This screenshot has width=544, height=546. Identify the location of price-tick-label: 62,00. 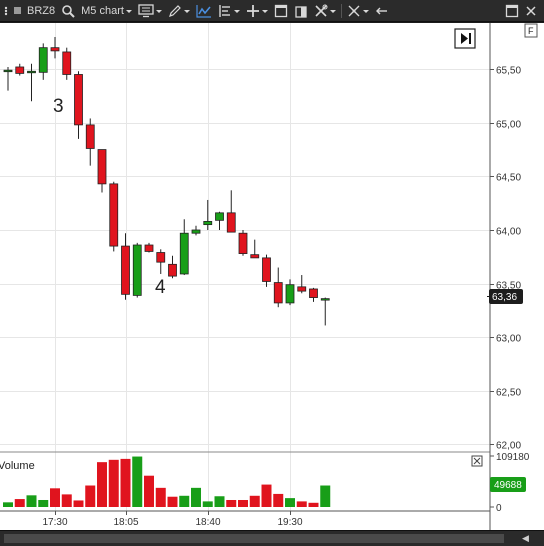
(508, 446).